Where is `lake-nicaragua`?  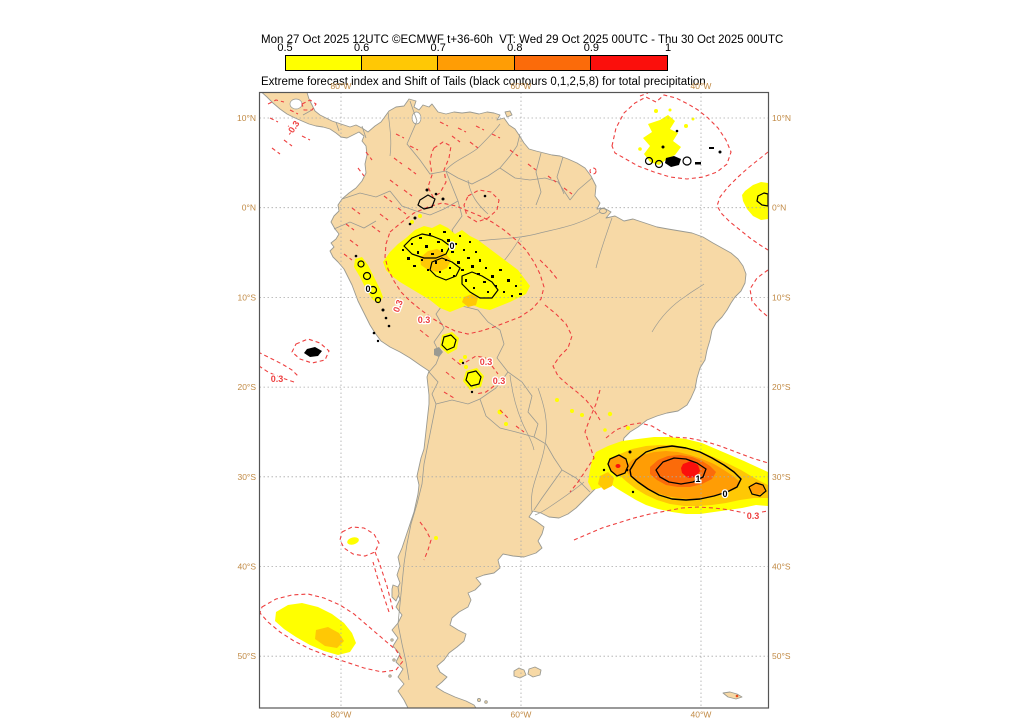
lake-nicaragua is located at coordinates (296, 104).